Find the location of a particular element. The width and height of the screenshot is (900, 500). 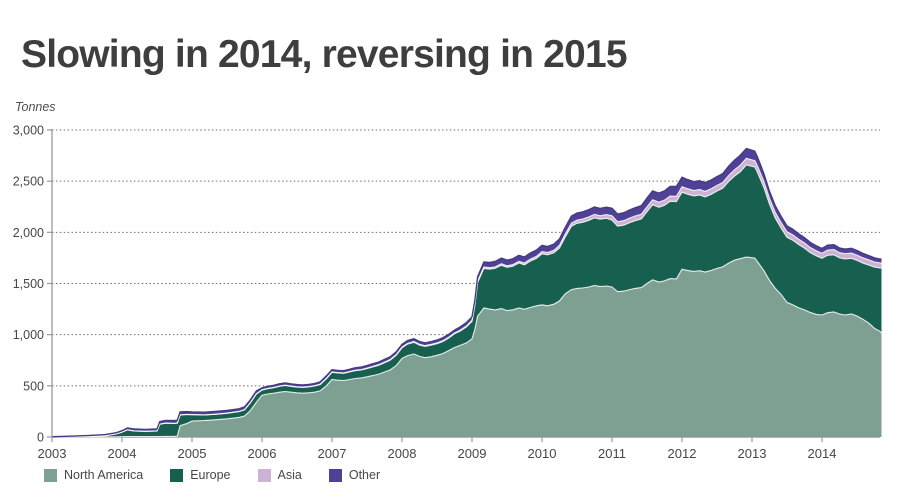

x-tick-label: 2013 is located at coordinates (752, 453).